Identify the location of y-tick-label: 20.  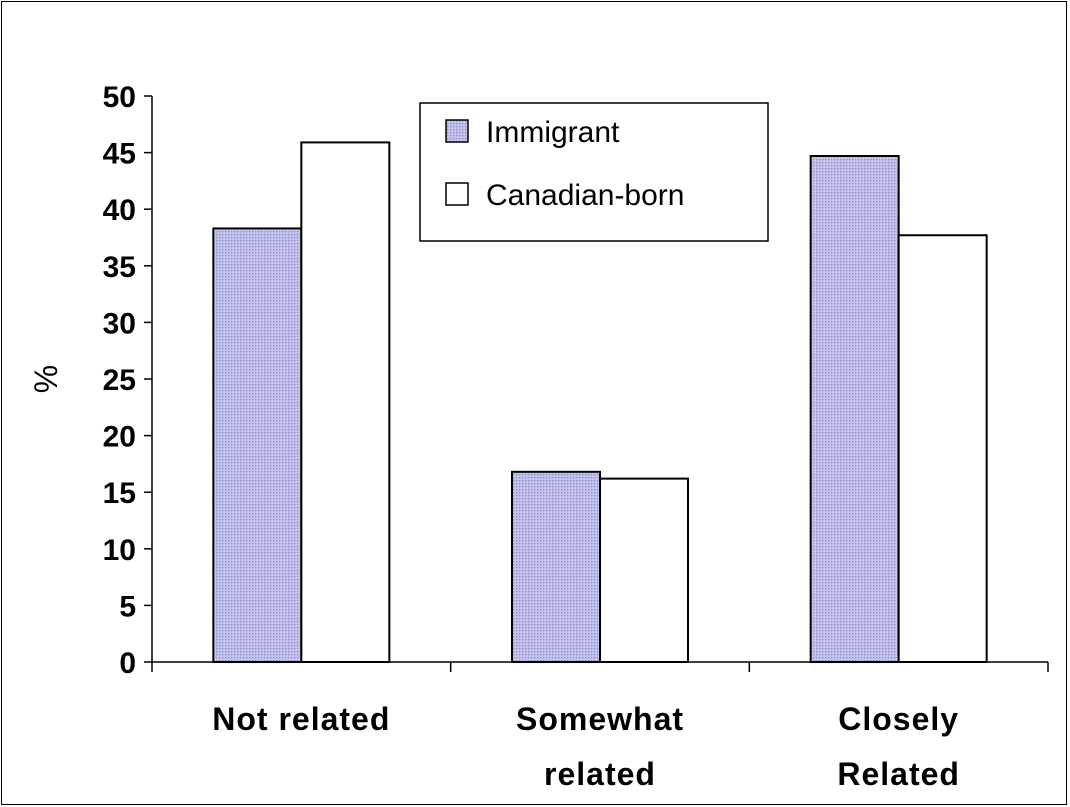
(119, 437).